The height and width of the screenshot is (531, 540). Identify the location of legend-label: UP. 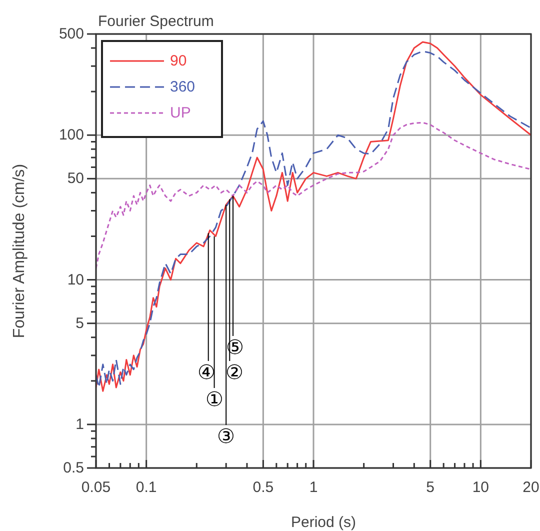
(180, 113).